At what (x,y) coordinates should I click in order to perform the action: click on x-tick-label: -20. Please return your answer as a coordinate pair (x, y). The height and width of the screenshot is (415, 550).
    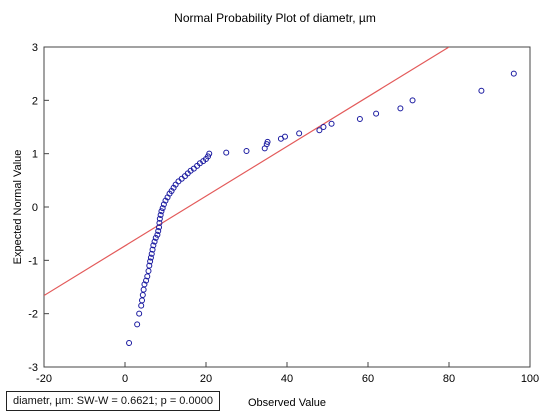
    Looking at the image, I should click on (44, 379).